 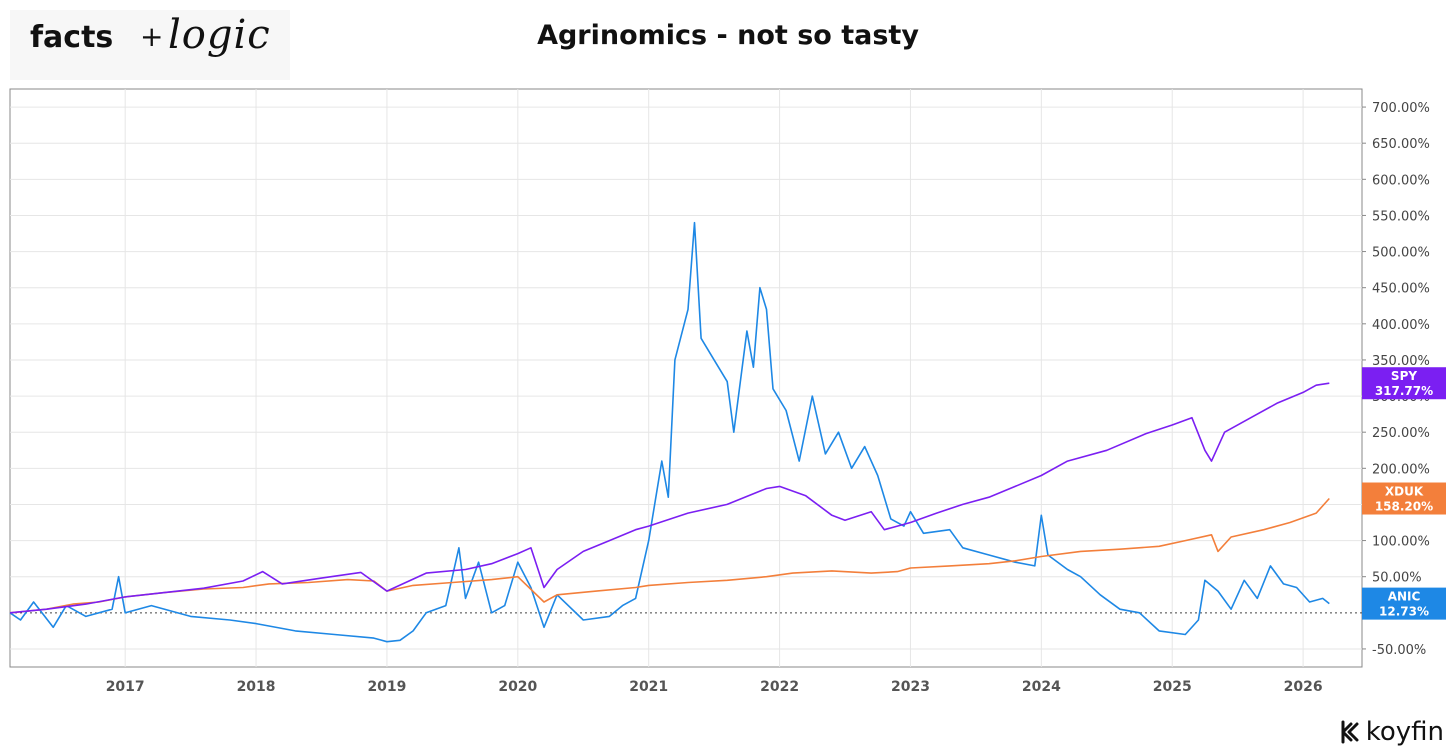 I want to click on y-tick-label: 700.00%, so click(x=1401, y=108).